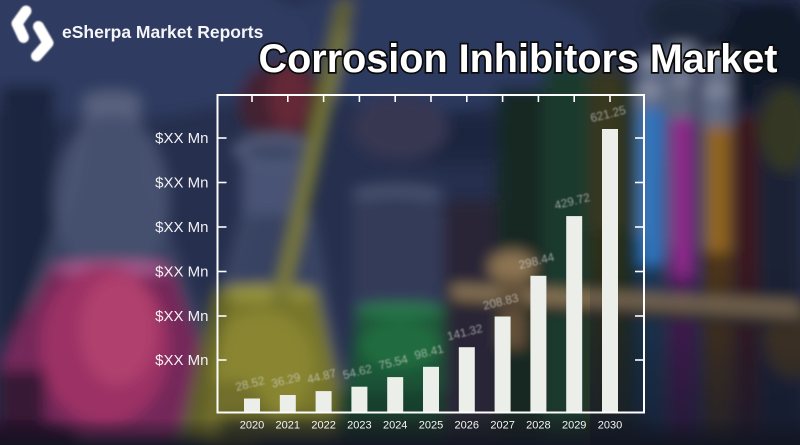 The height and width of the screenshot is (445, 800). I want to click on svg-text: 2024, so click(395, 426).